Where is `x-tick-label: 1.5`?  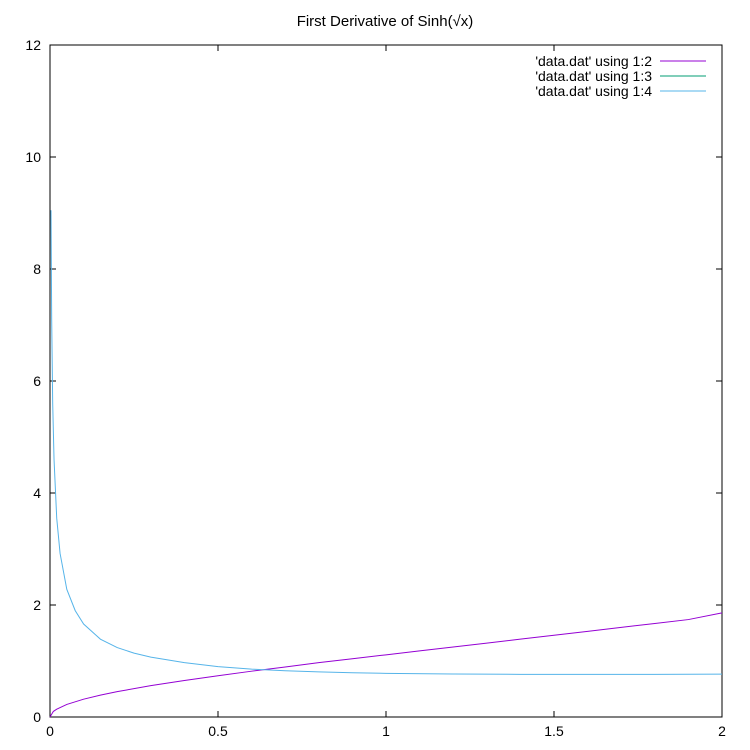 x-tick-label: 1.5 is located at coordinates (554, 731).